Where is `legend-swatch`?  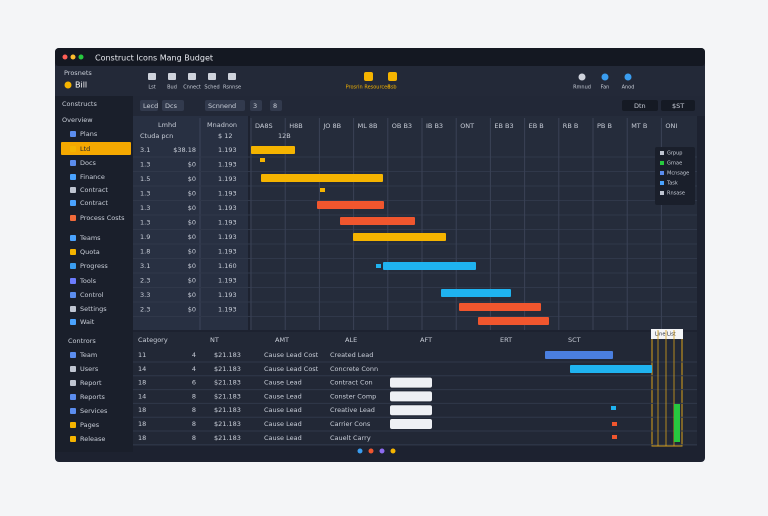 legend-swatch is located at coordinates (662, 193).